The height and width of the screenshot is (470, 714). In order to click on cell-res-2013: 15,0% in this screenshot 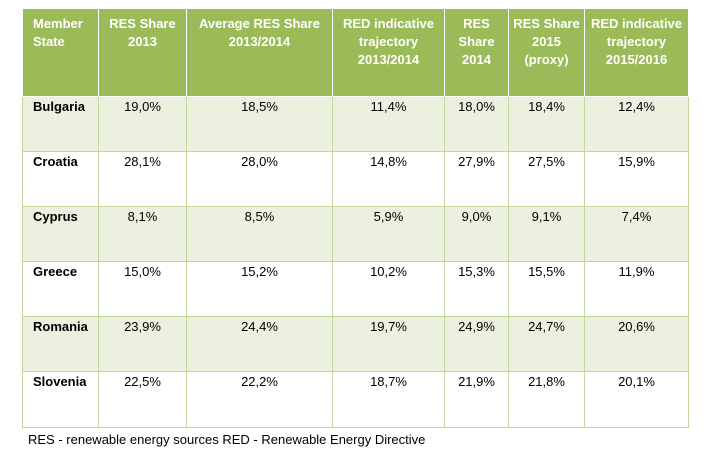, I will do `click(142, 289)`.